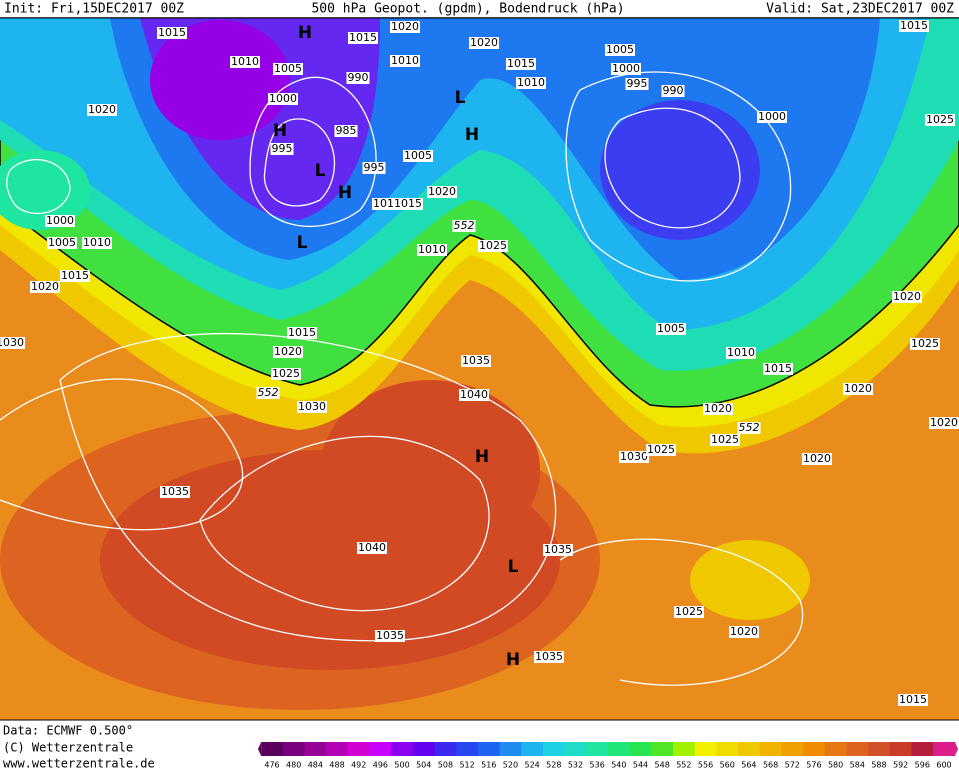  What do you see at coordinates (466, 765) in the screenshot?
I see `colorbar-label: 512` at bounding box center [466, 765].